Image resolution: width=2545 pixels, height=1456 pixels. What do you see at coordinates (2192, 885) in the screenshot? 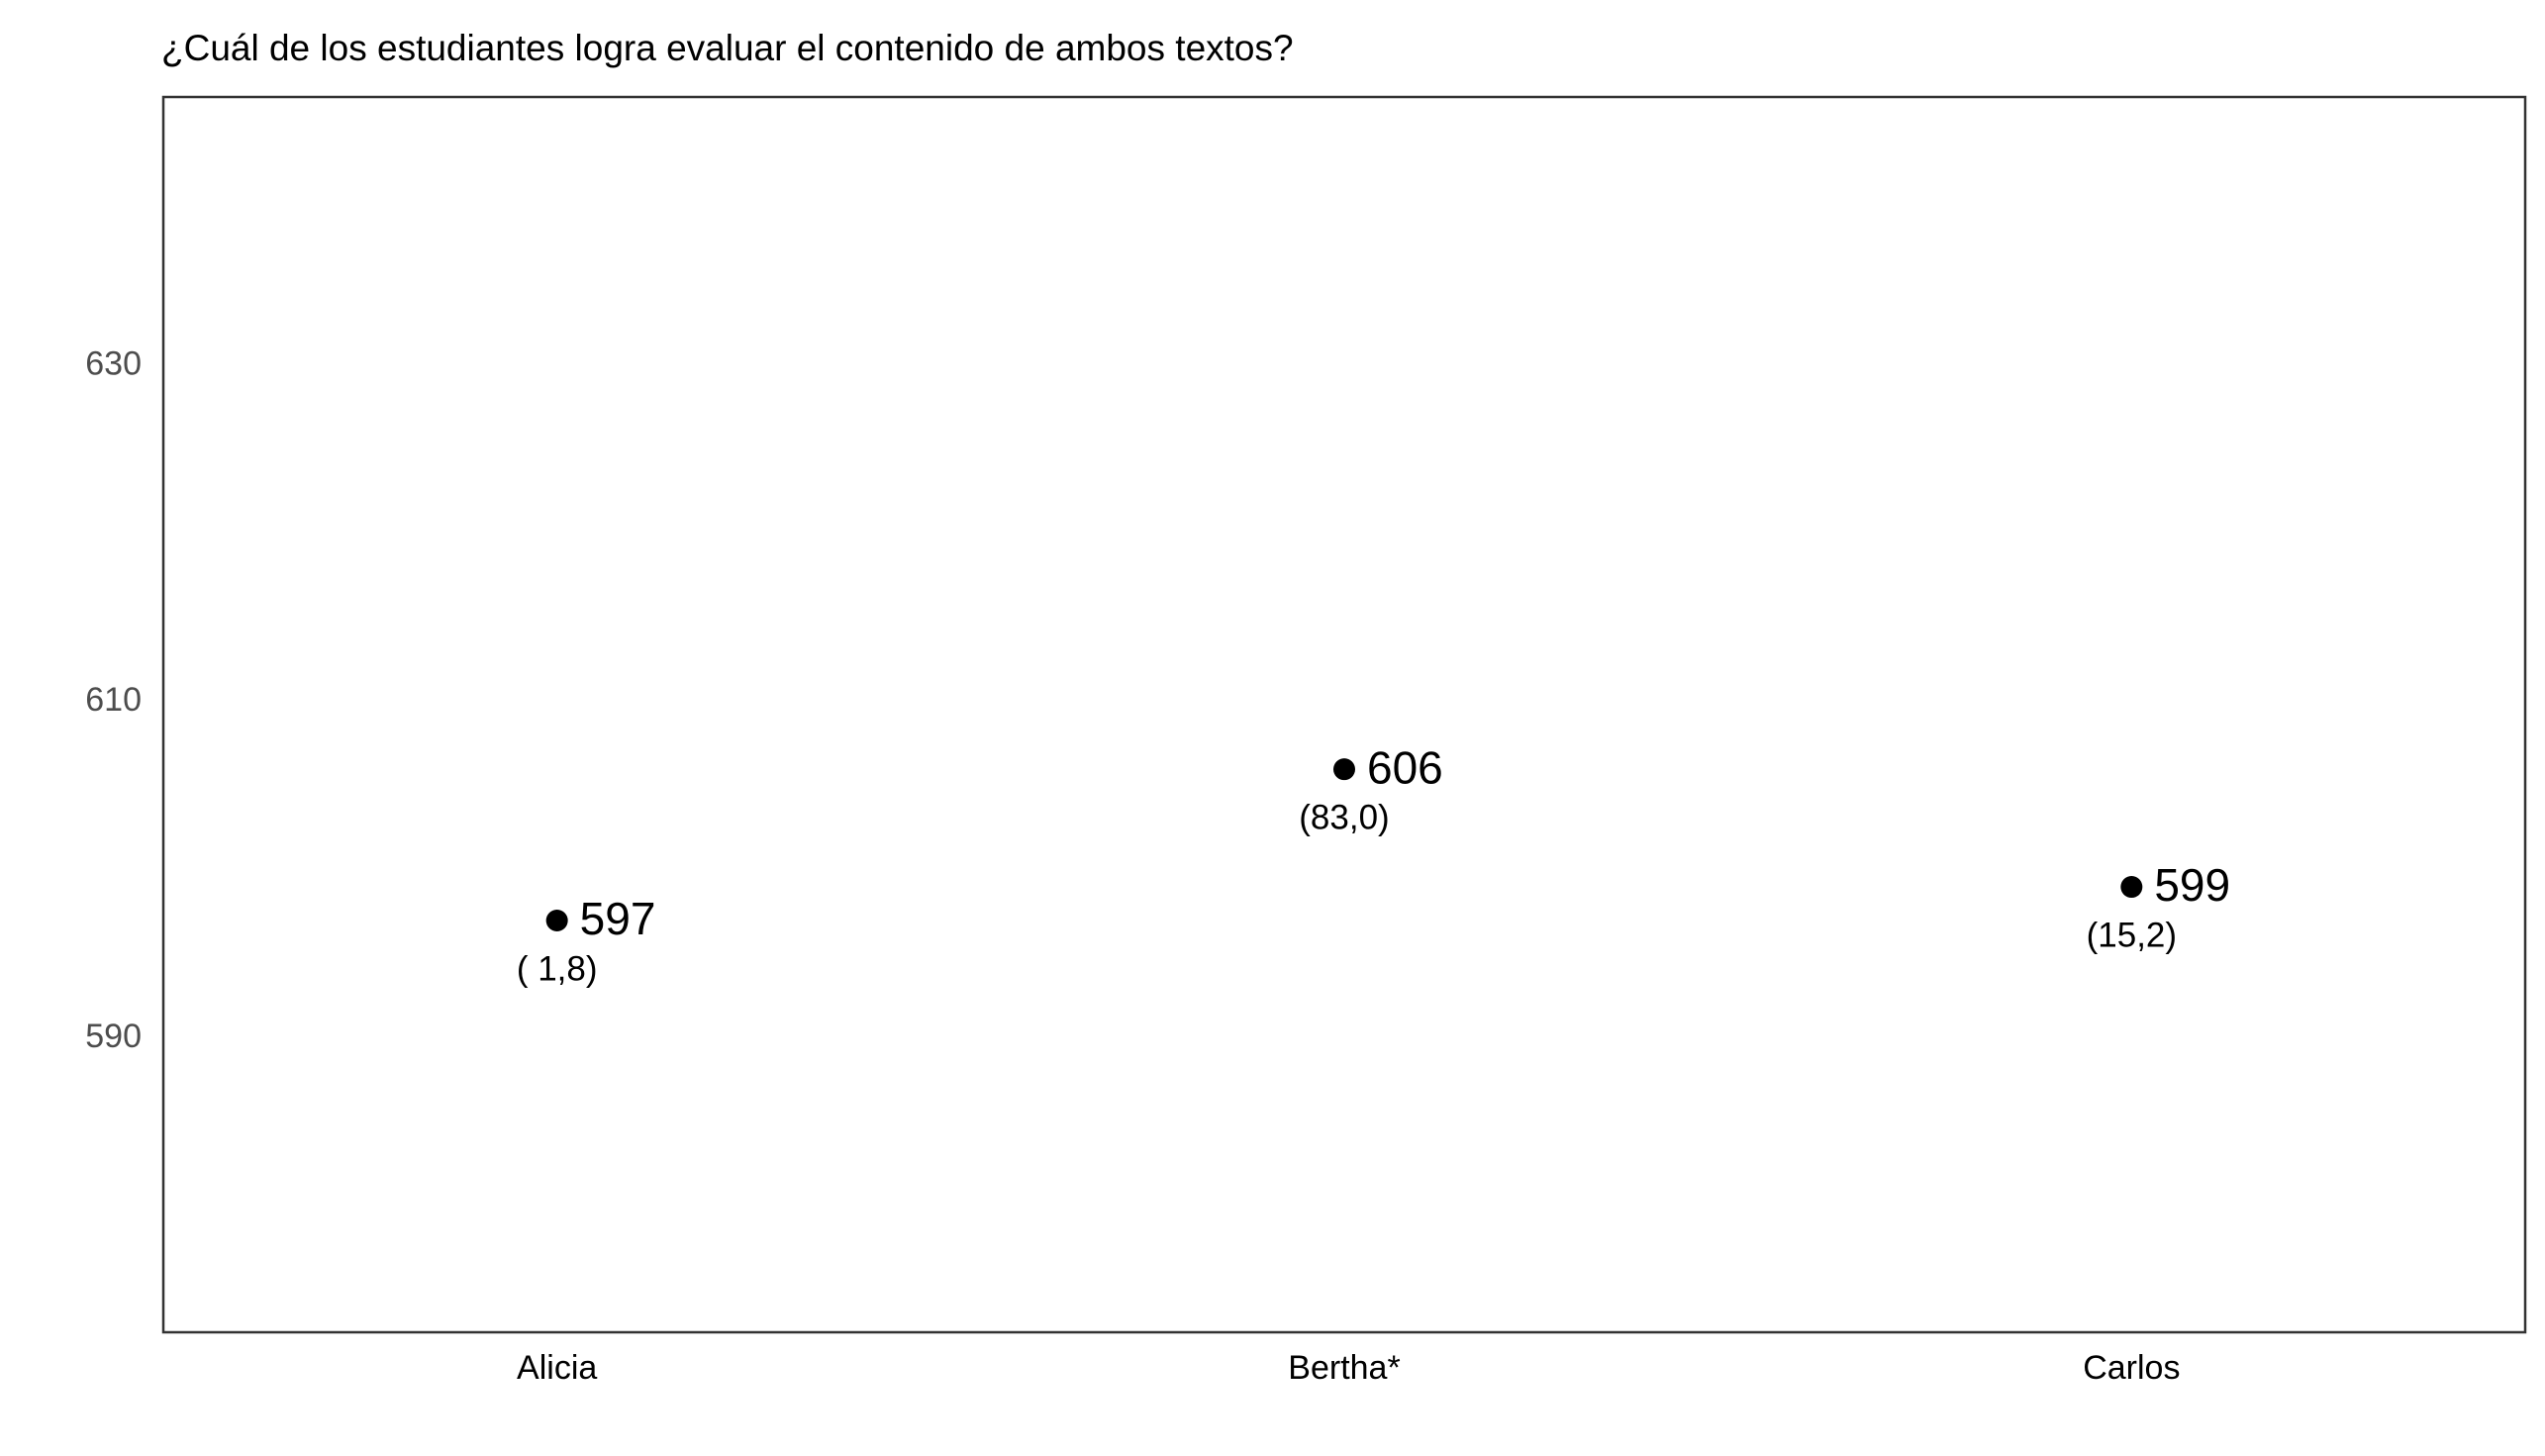
I see `data-value-label: 599` at bounding box center [2192, 885].